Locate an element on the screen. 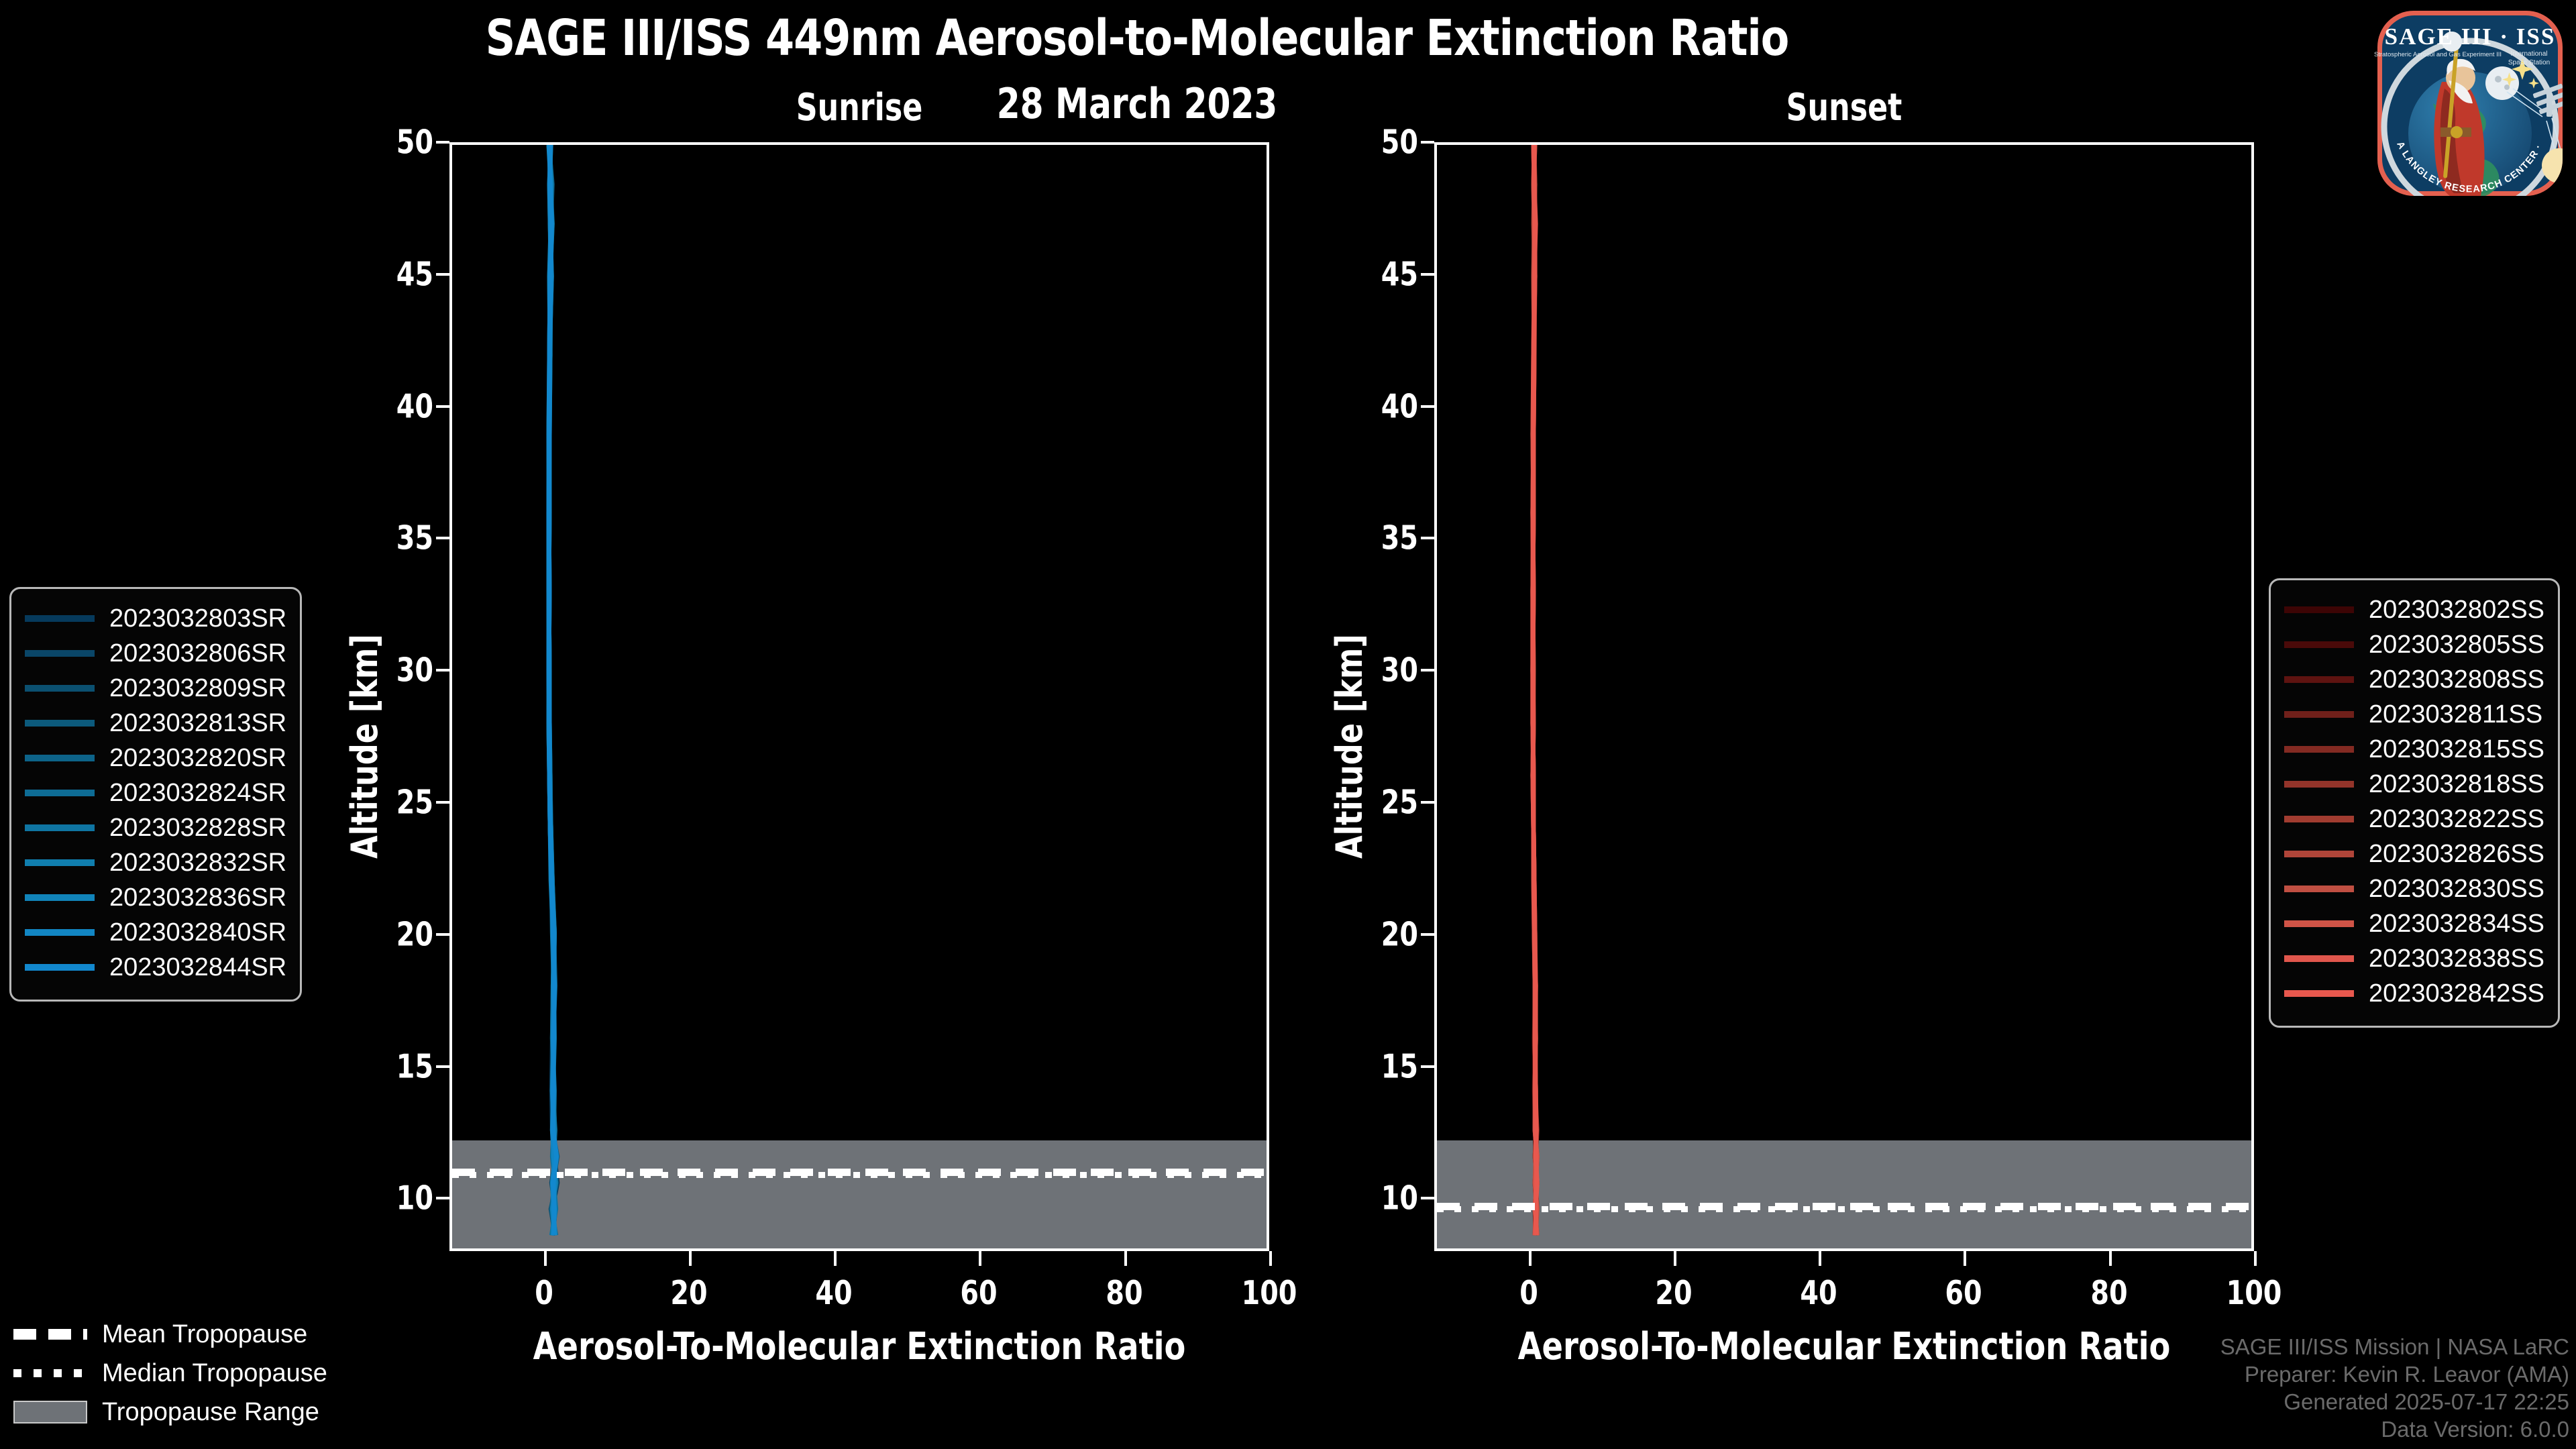  legend-item-label: 2023032808SS is located at coordinates (2457, 679).